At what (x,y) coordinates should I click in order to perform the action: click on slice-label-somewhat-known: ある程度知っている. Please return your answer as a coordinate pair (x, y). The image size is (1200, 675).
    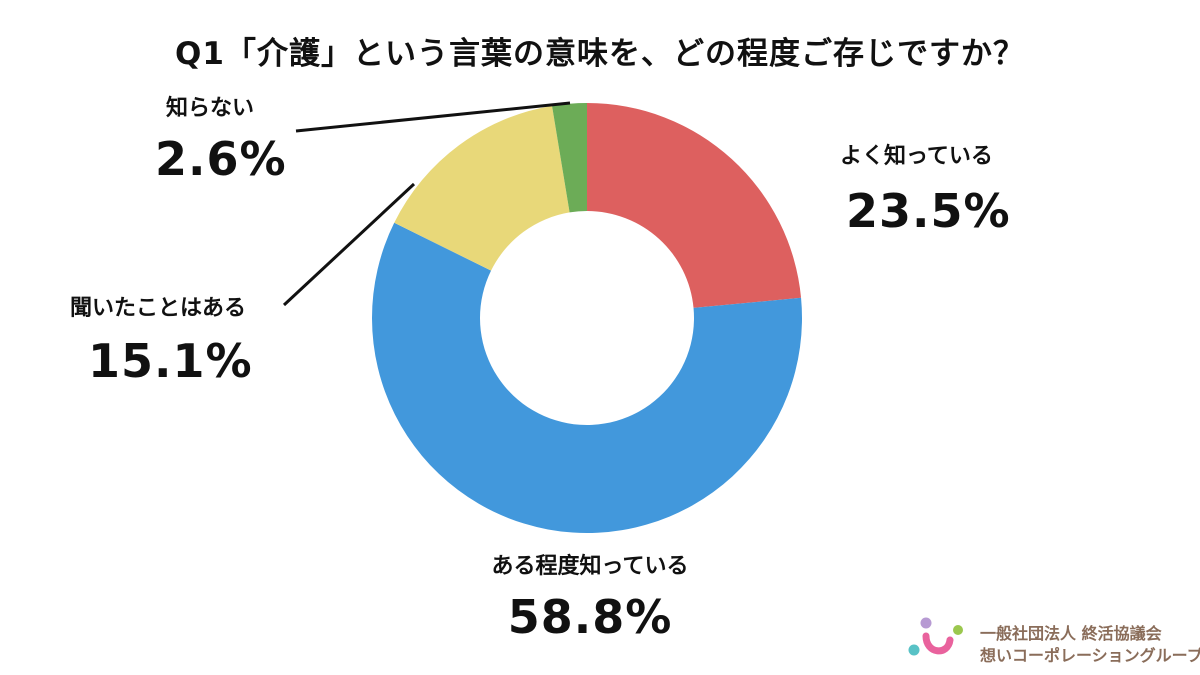
    Looking at the image, I should click on (590, 566).